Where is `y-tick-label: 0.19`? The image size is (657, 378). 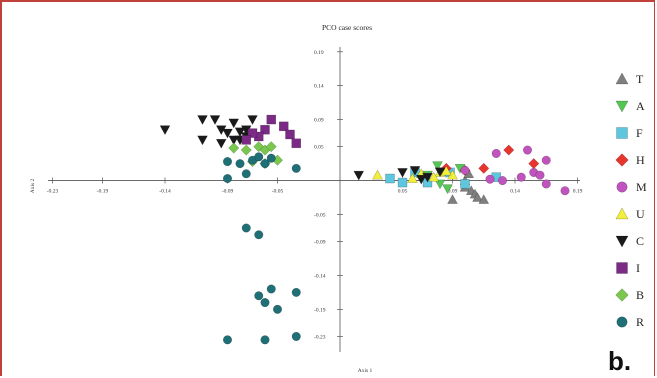
y-tick-label: 0.19 is located at coordinates (319, 53).